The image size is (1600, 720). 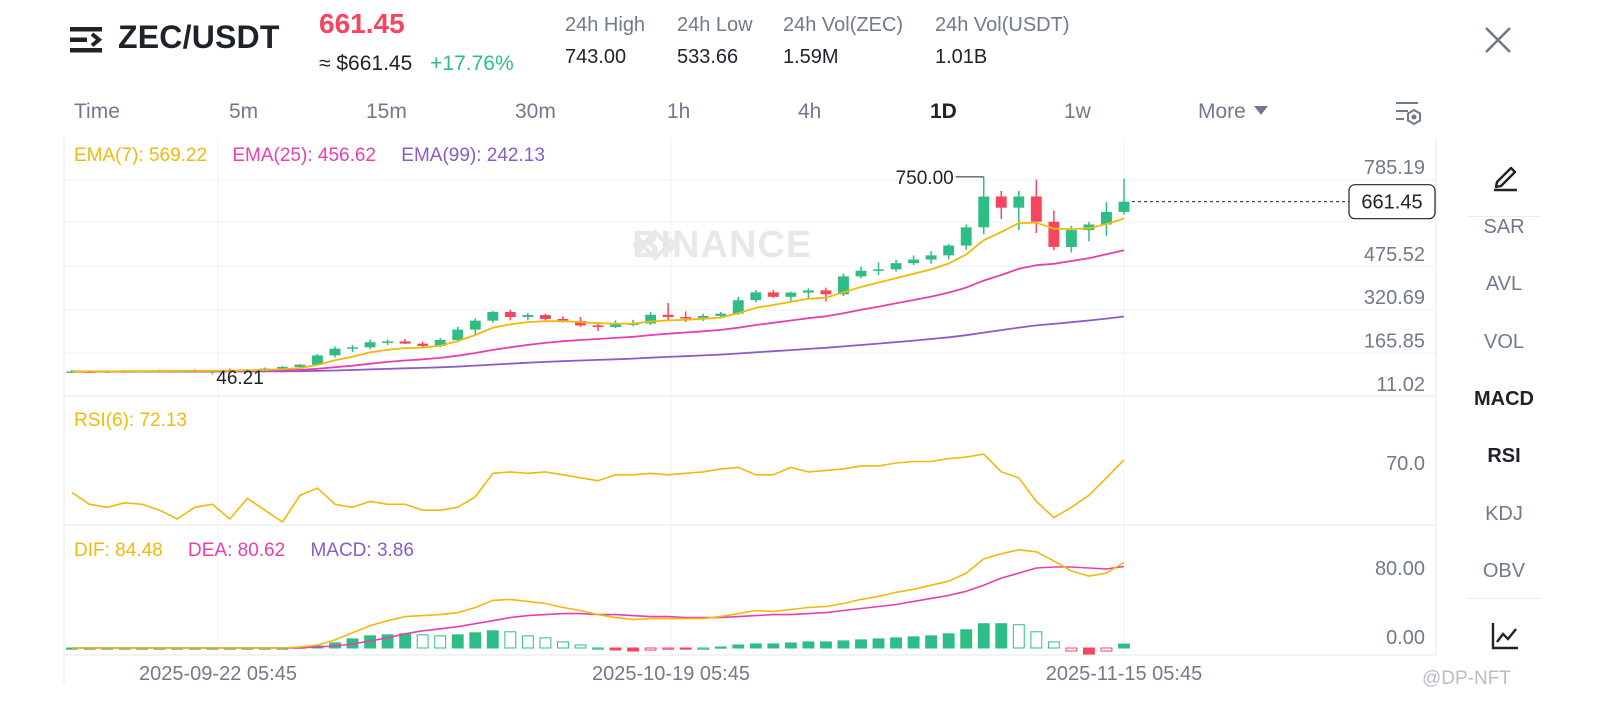 I want to click on stat-label: 24h Low, so click(x=715, y=25).